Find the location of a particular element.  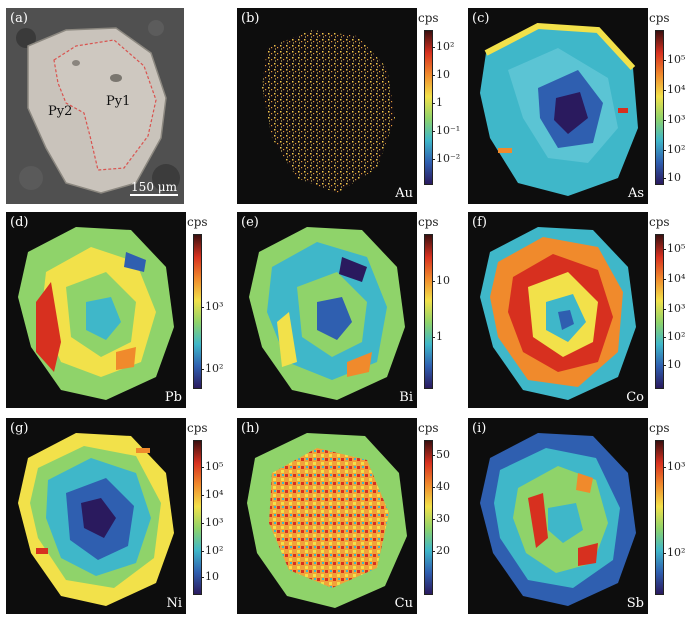

panel-i: (i) Sb cps 10³ 10² is located at coordinates (579, 516).